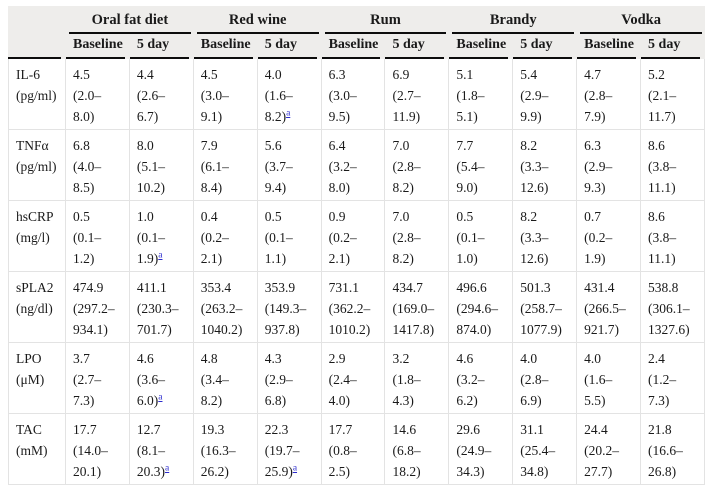 This screenshot has height=489, width=711. What do you see at coordinates (611, 400) in the screenshot?
I see `cell-range-line: 5.5)` at bounding box center [611, 400].